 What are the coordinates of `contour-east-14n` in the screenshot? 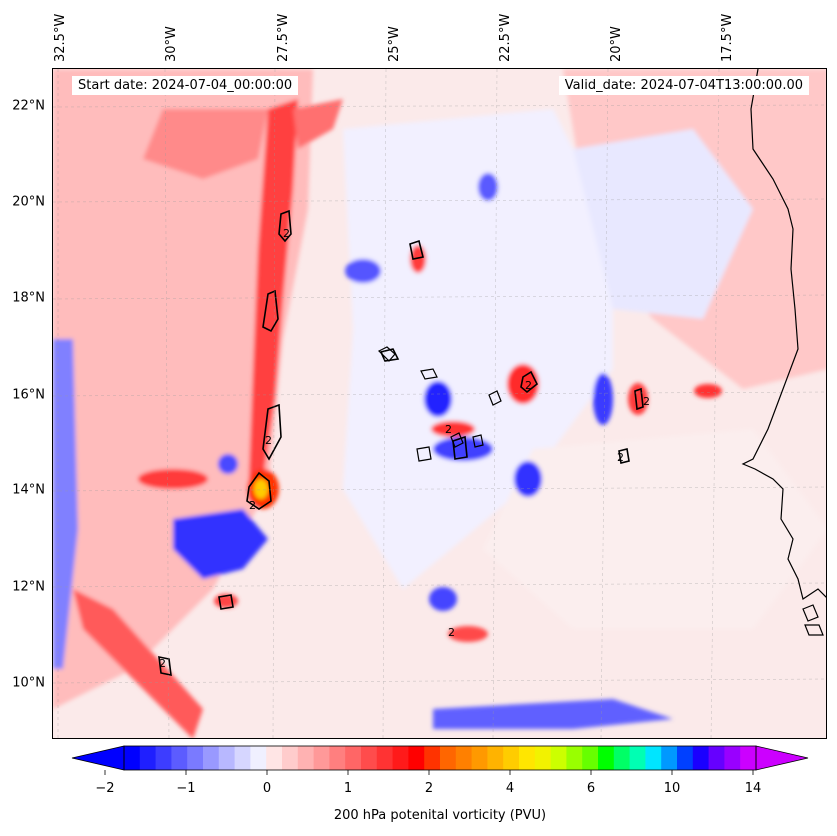 It's located at (624, 456).